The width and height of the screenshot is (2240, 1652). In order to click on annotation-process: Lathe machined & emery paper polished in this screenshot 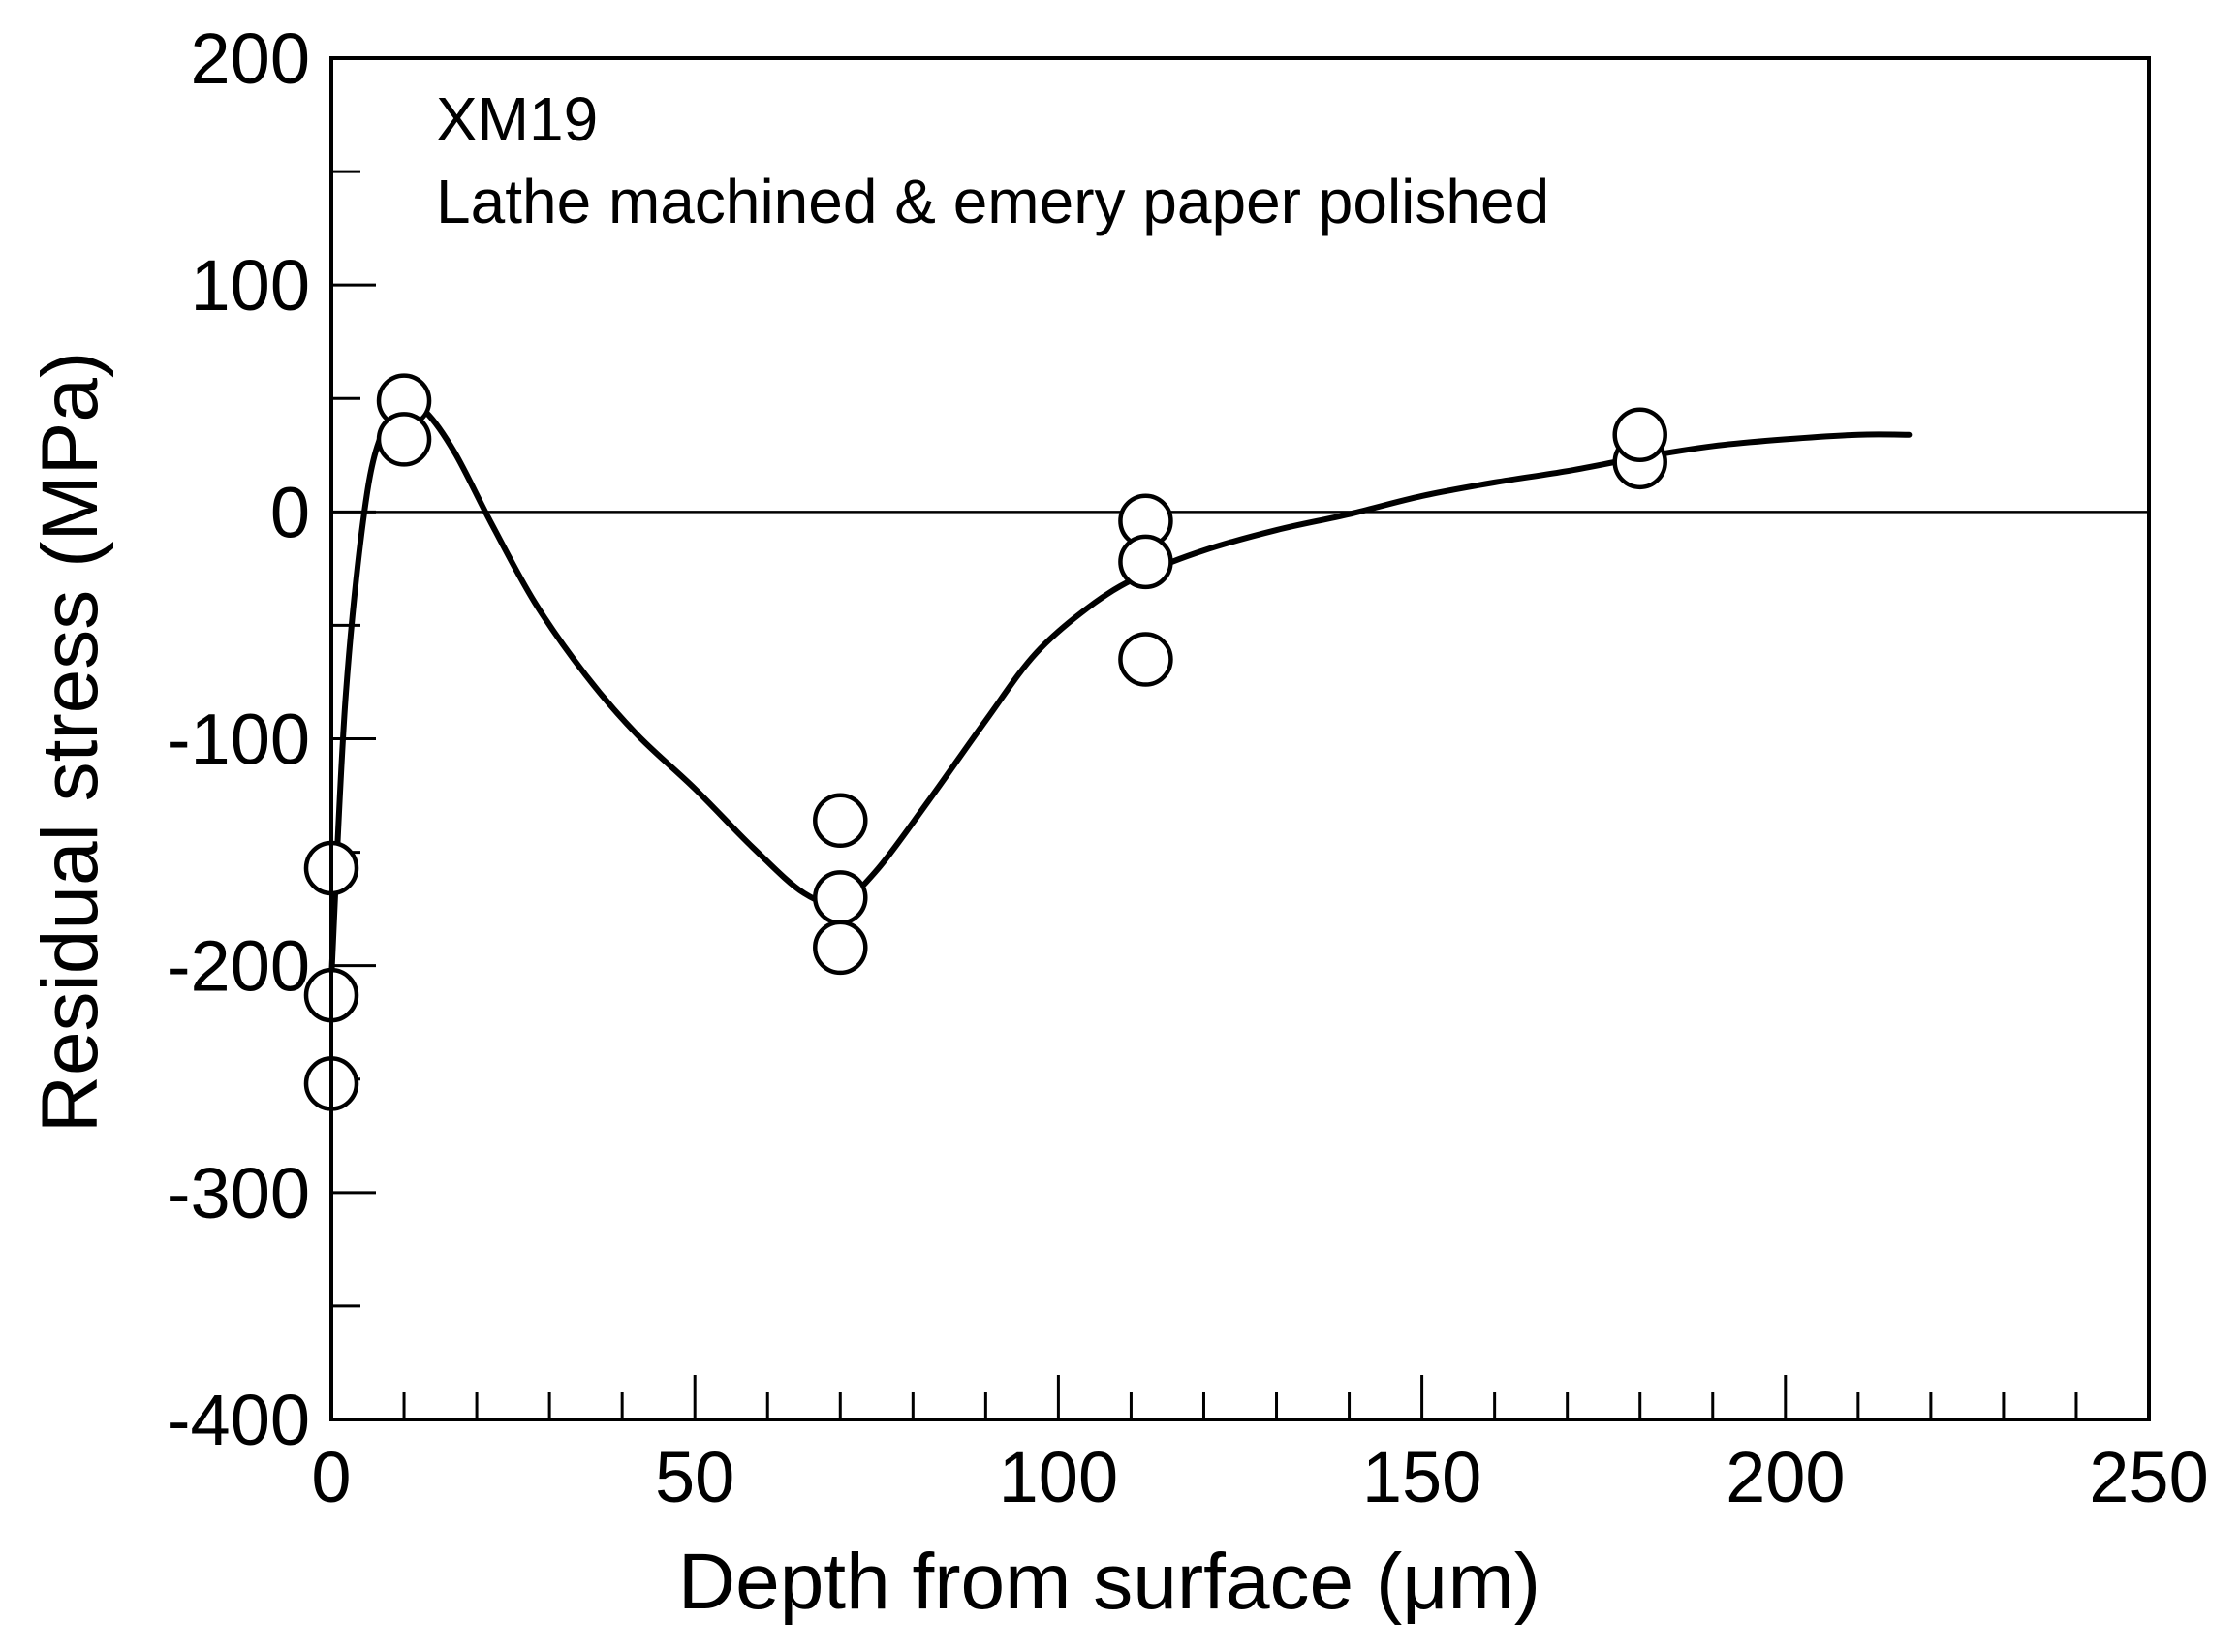, I will do `click(992, 201)`.